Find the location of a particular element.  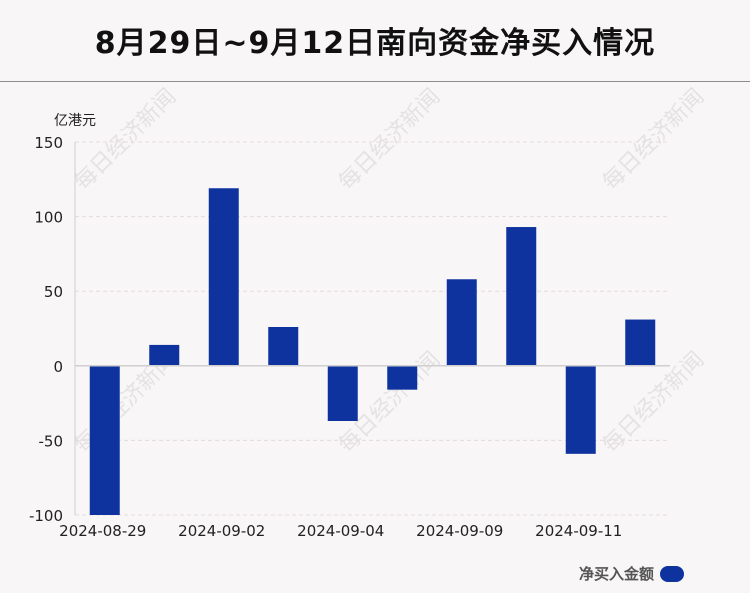

x-tick-label: 2024-09-02 is located at coordinates (221, 531).